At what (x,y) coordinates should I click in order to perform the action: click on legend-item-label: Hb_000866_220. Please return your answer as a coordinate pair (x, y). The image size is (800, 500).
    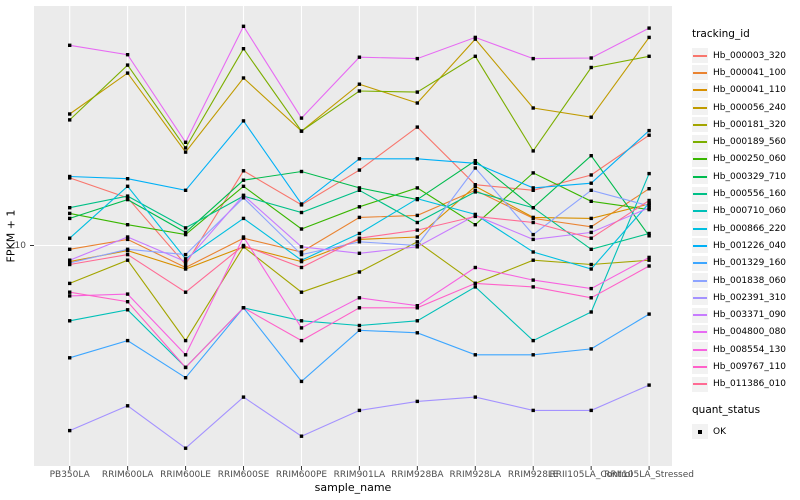
    Looking at the image, I should click on (750, 228).